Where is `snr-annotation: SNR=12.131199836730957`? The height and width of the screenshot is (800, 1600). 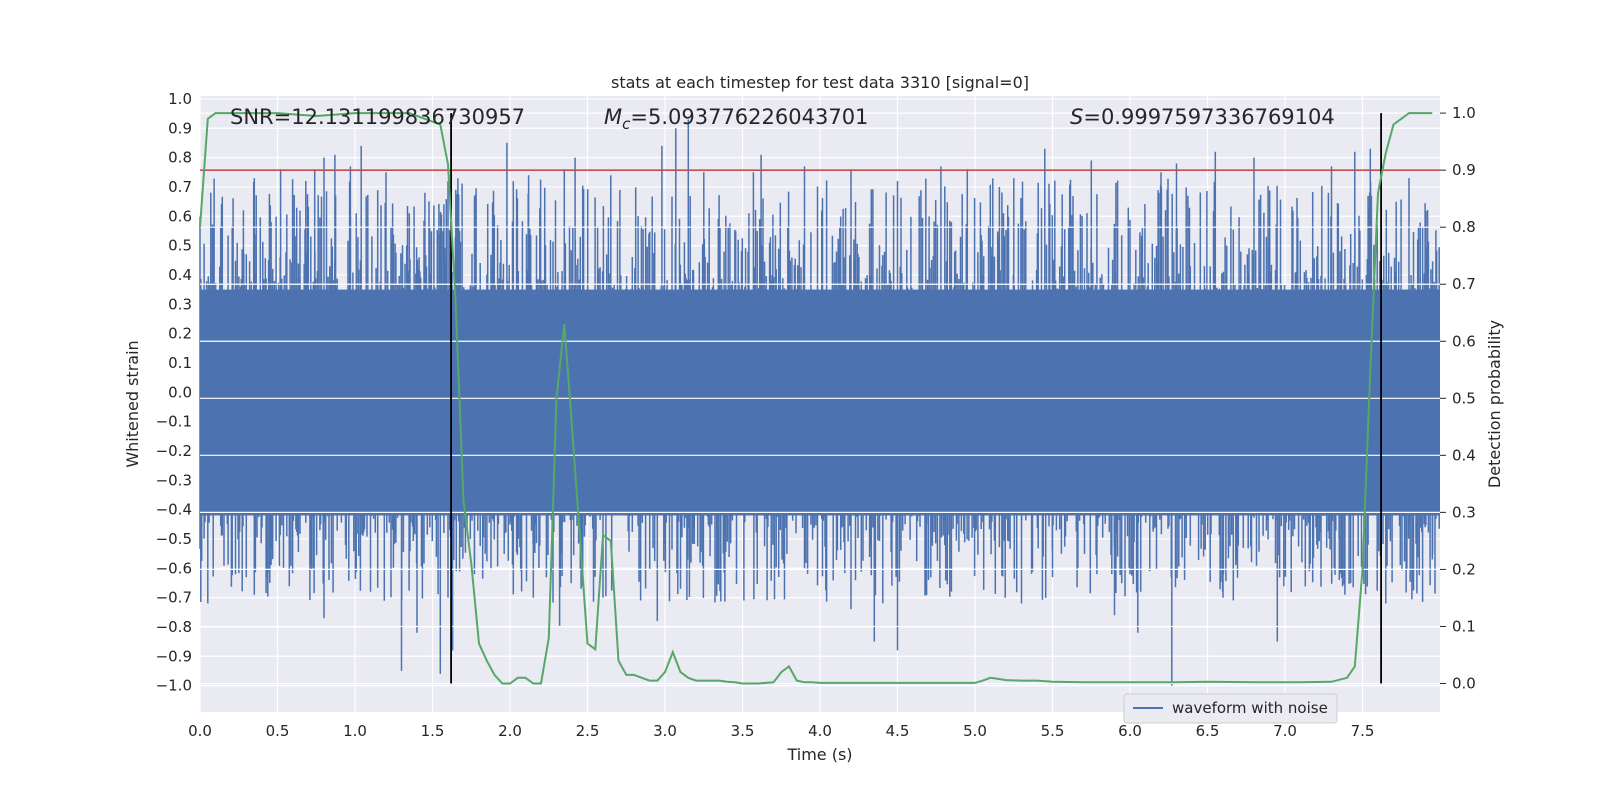
snr-annotation: SNR=12.131199836730957 is located at coordinates (377, 117).